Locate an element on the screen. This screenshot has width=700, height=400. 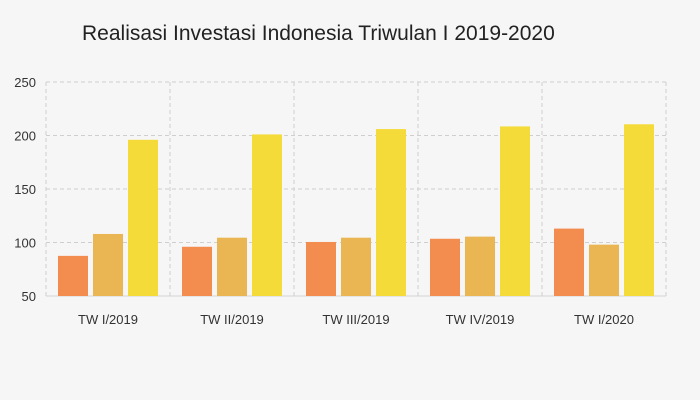
y-axis-ticks: 50 100 150 200 250 is located at coordinates (25, 189).